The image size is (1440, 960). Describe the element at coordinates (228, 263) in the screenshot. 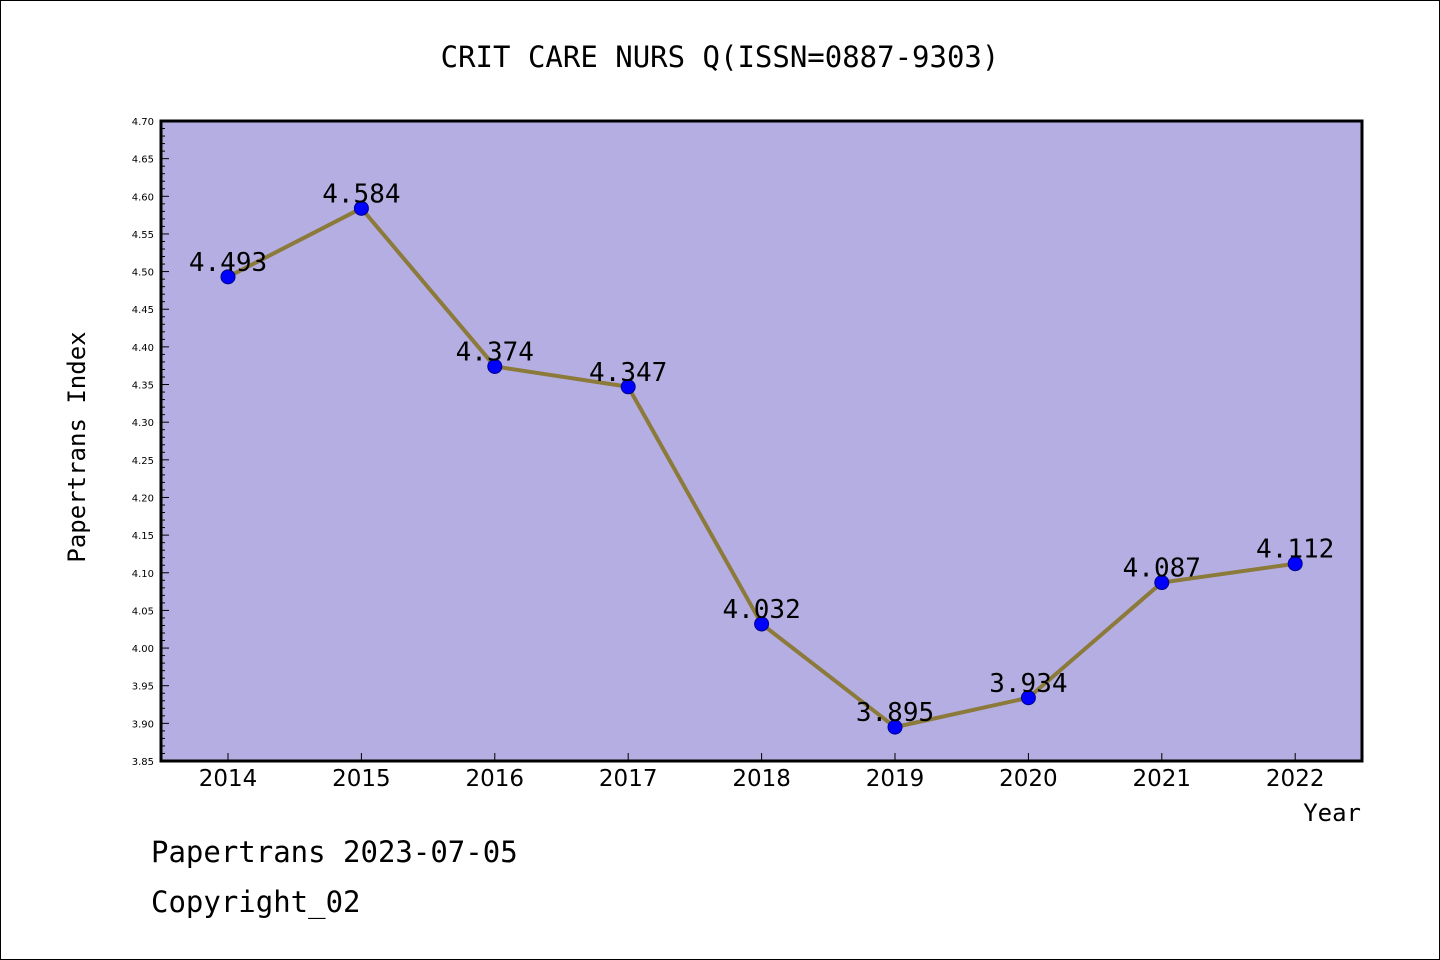

I see `data-value-label: 4.493` at that location.